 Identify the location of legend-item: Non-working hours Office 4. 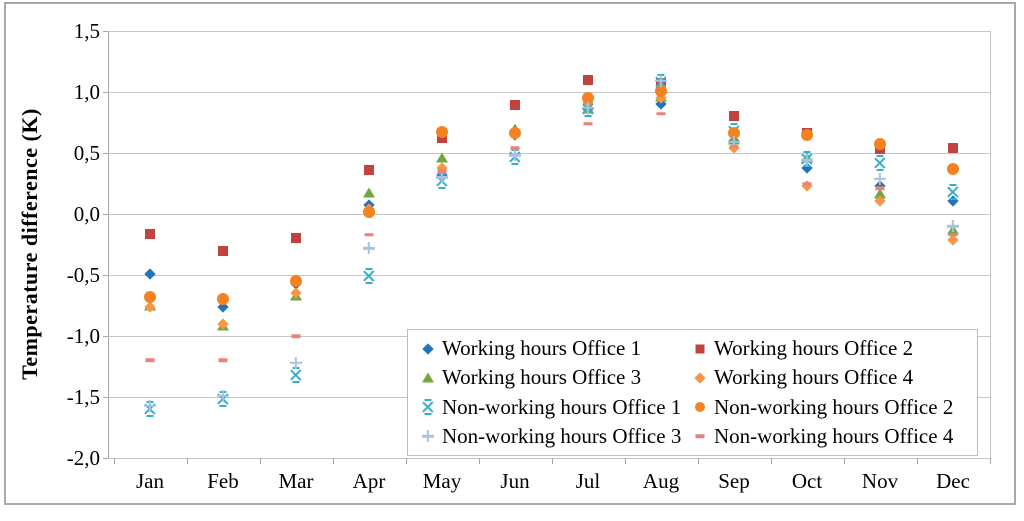
(834, 436).